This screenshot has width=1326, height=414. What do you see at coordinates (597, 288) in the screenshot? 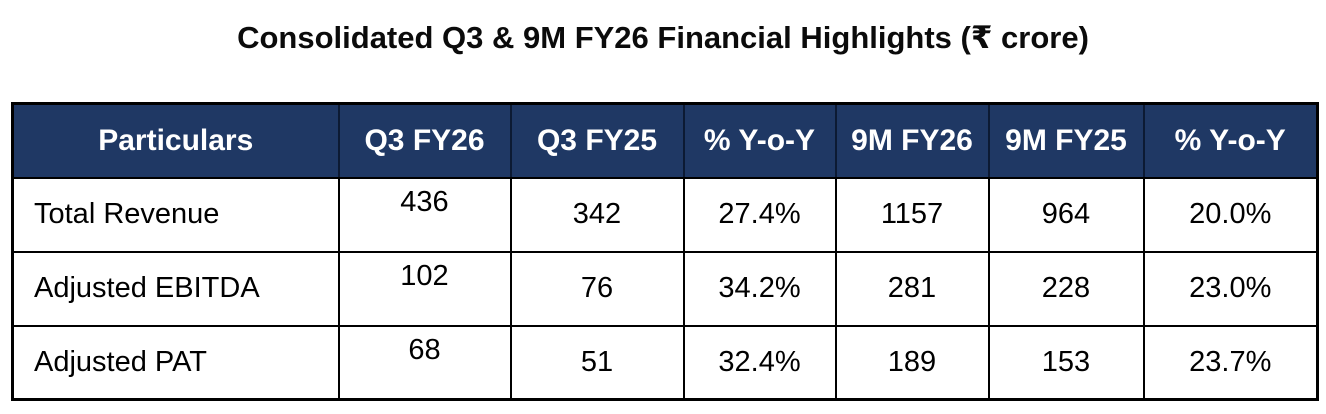
I see `cell-q3fy25: 76` at bounding box center [597, 288].